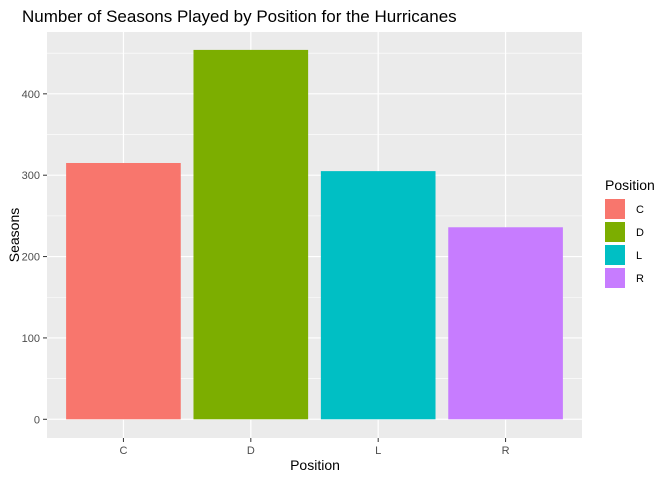  Describe the element at coordinates (630, 185) in the screenshot. I see `legend-title: Position` at that location.